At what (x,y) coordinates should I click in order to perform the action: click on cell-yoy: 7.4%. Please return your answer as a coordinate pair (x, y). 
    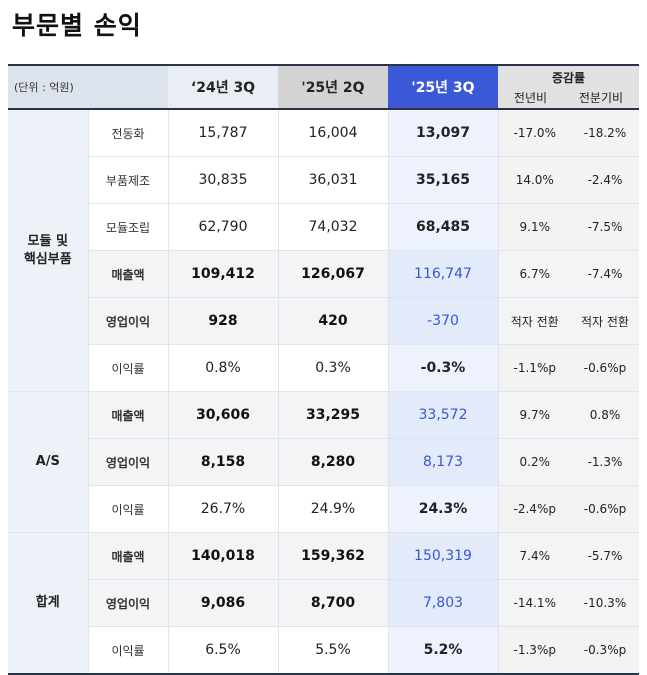
    Looking at the image, I should click on (534, 556).